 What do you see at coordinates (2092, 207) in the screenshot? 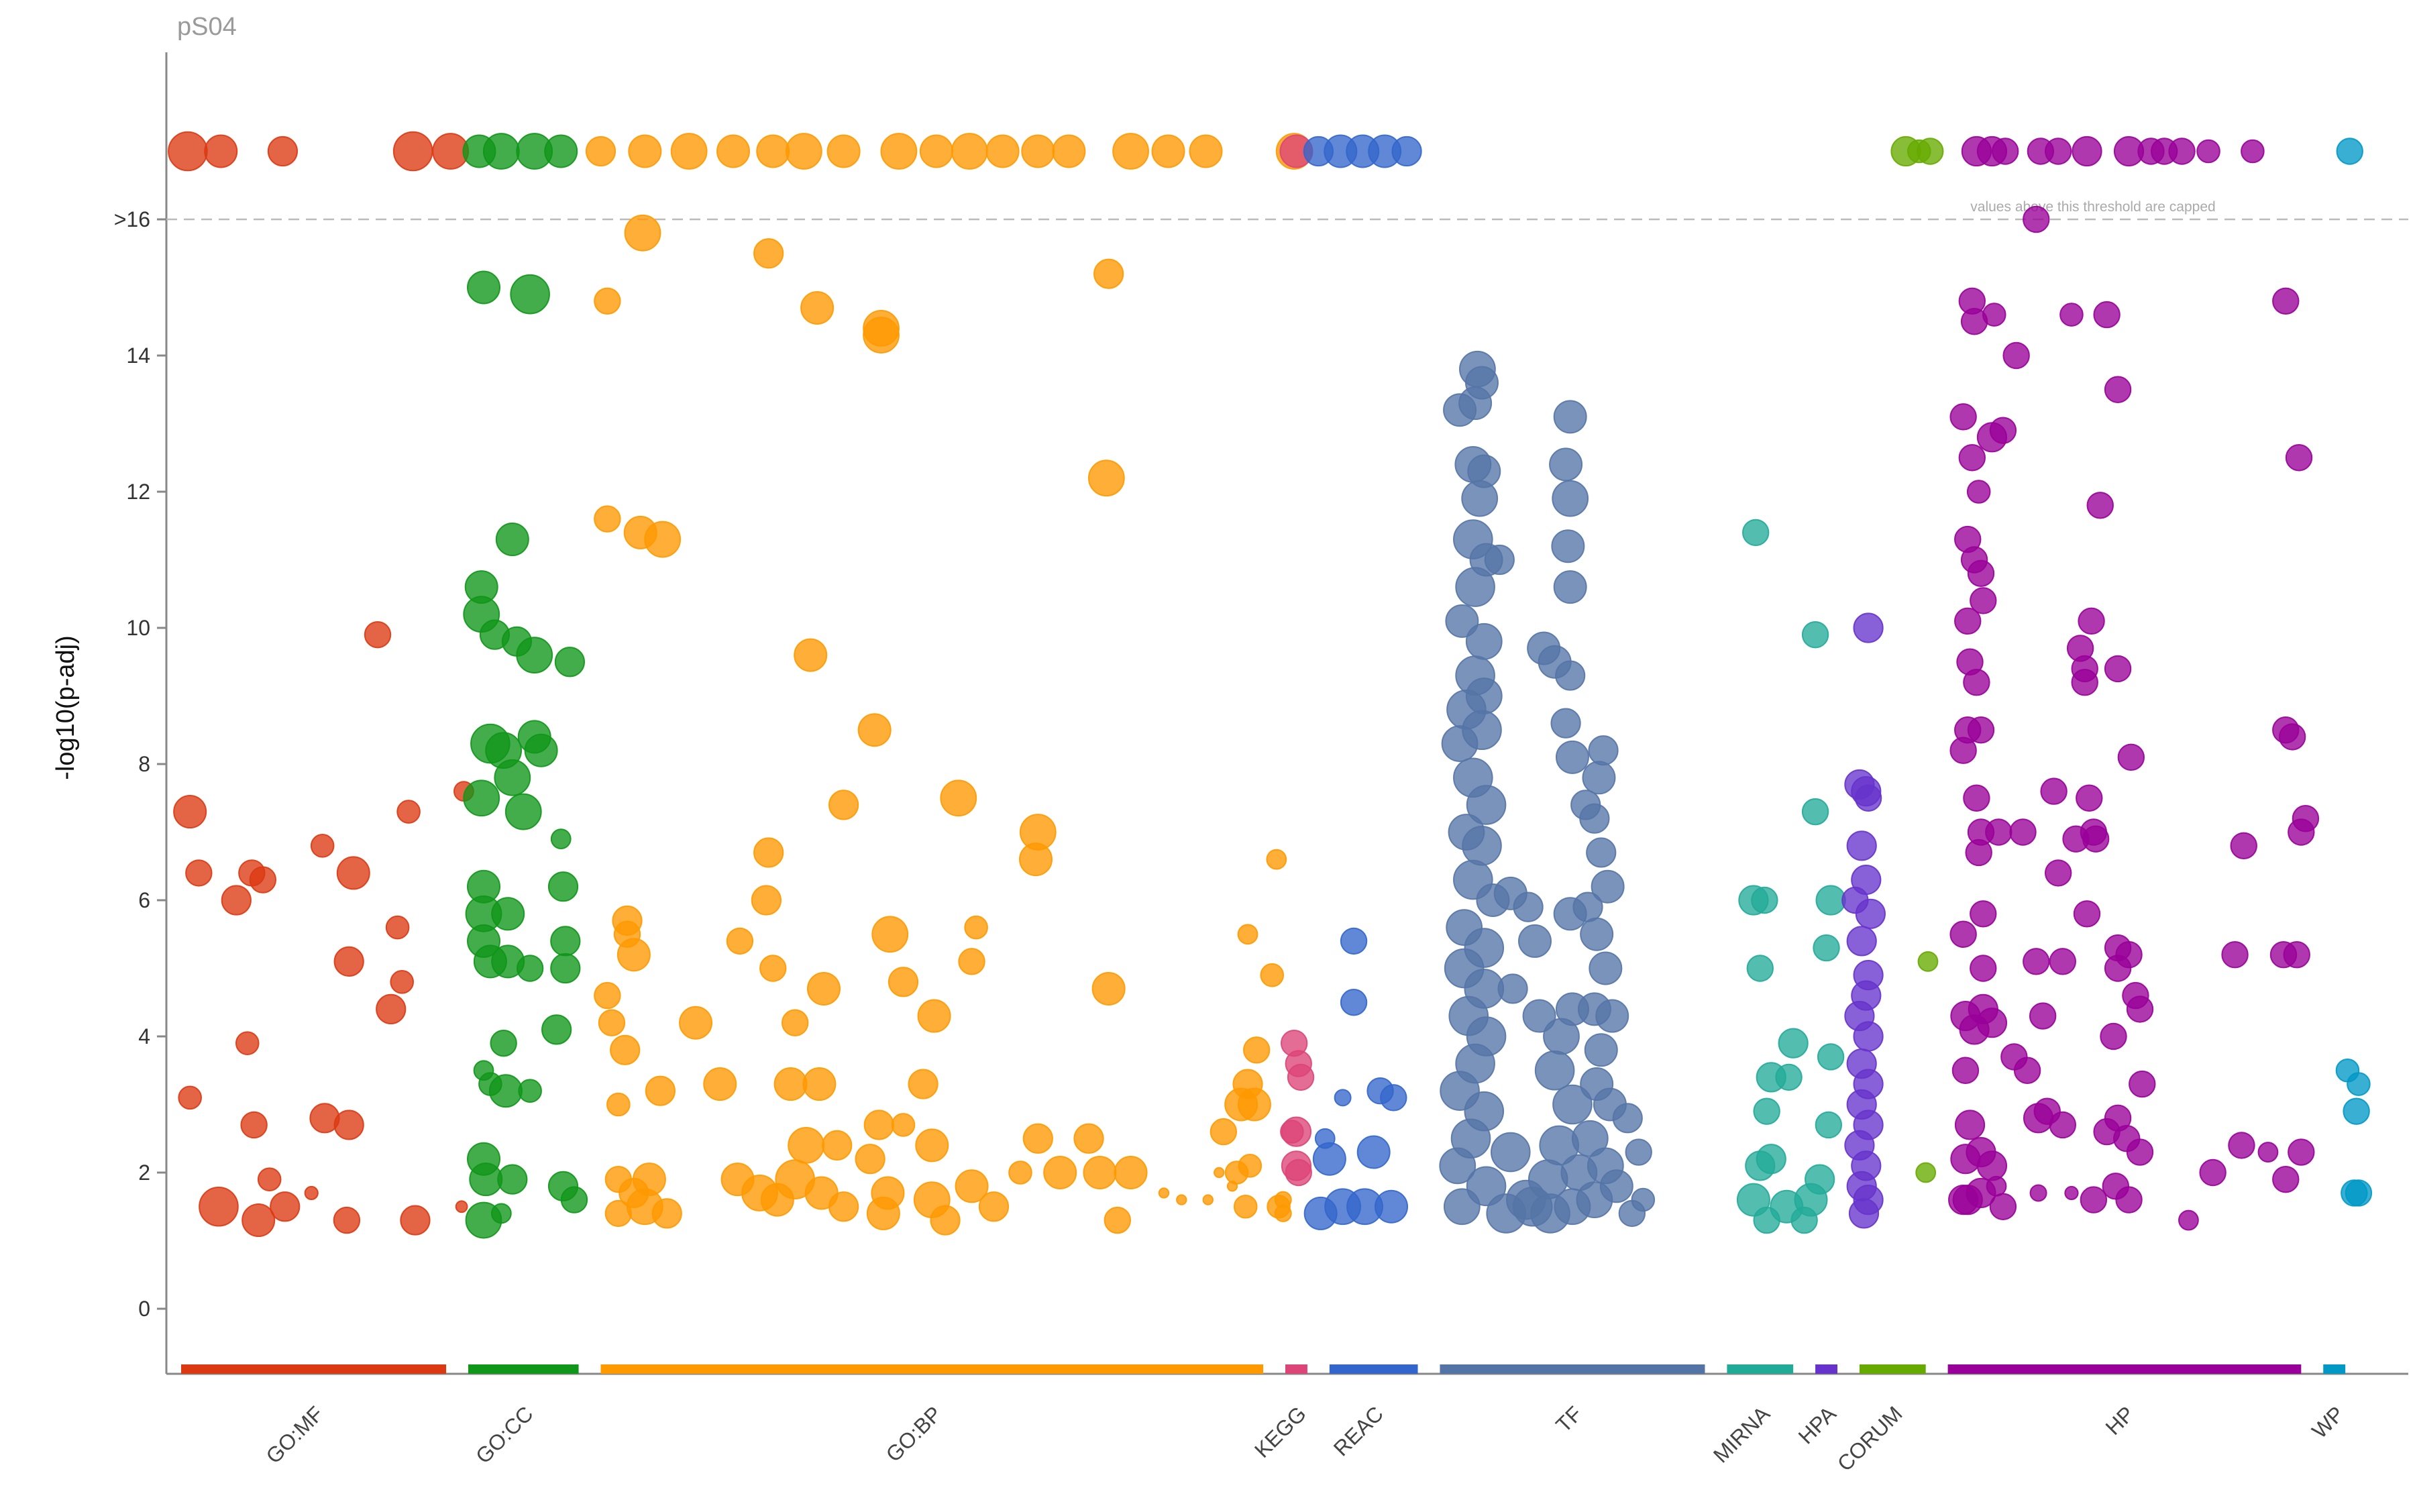
I see `threshold-note: values above this threshold are capped` at bounding box center [2092, 207].